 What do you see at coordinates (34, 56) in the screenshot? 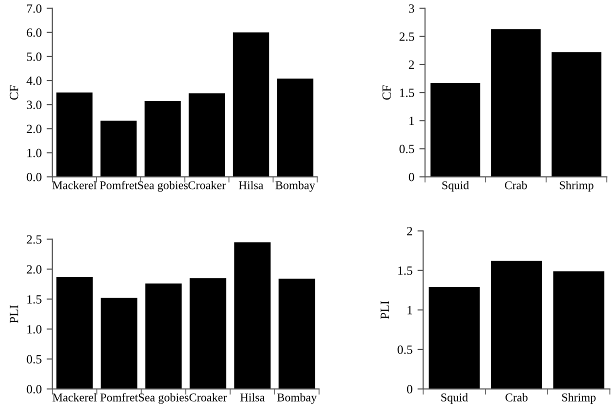
I see `y-tick-label: 5.0` at bounding box center [34, 56].